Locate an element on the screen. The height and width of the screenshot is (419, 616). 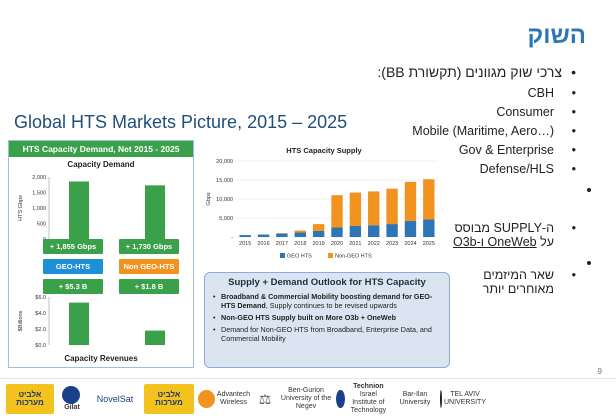
supply-line2-pre: על is located at coordinates (545, 242).